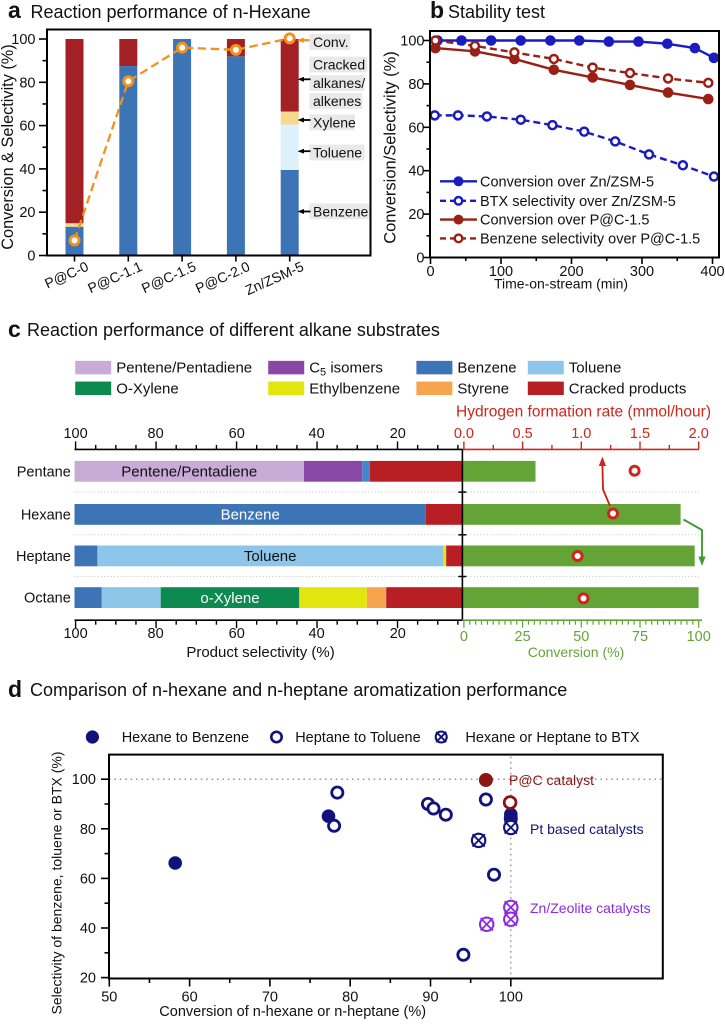 This screenshot has width=725, height=1025. What do you see at coordinates (590, 239) in the screenshot?
I see `svg-text:Benzene selectivity over P@C-1: Benzene selectivity over P@C-1.5` at bounding box center [590, 239].